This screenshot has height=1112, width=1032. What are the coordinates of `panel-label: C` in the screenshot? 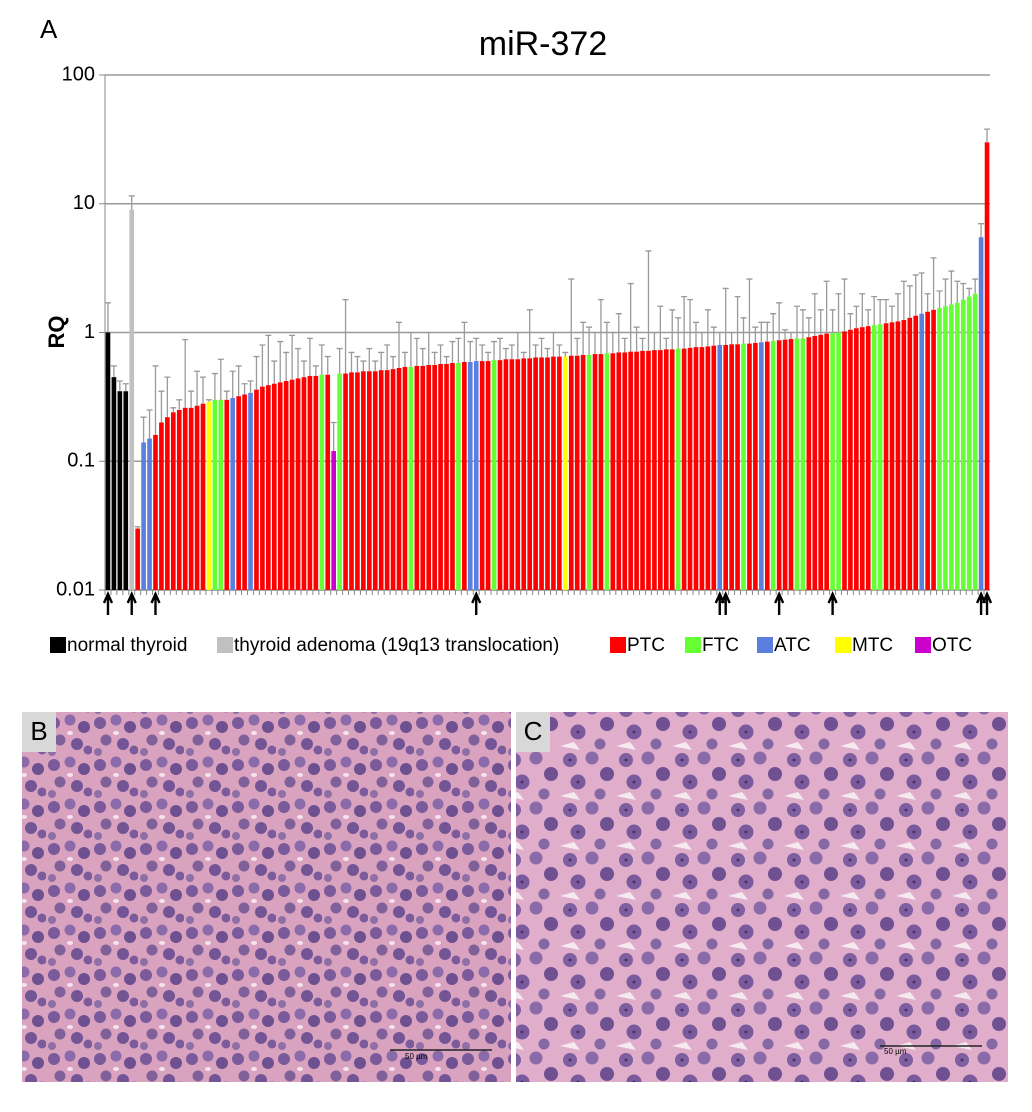 It's located at (533, 731).